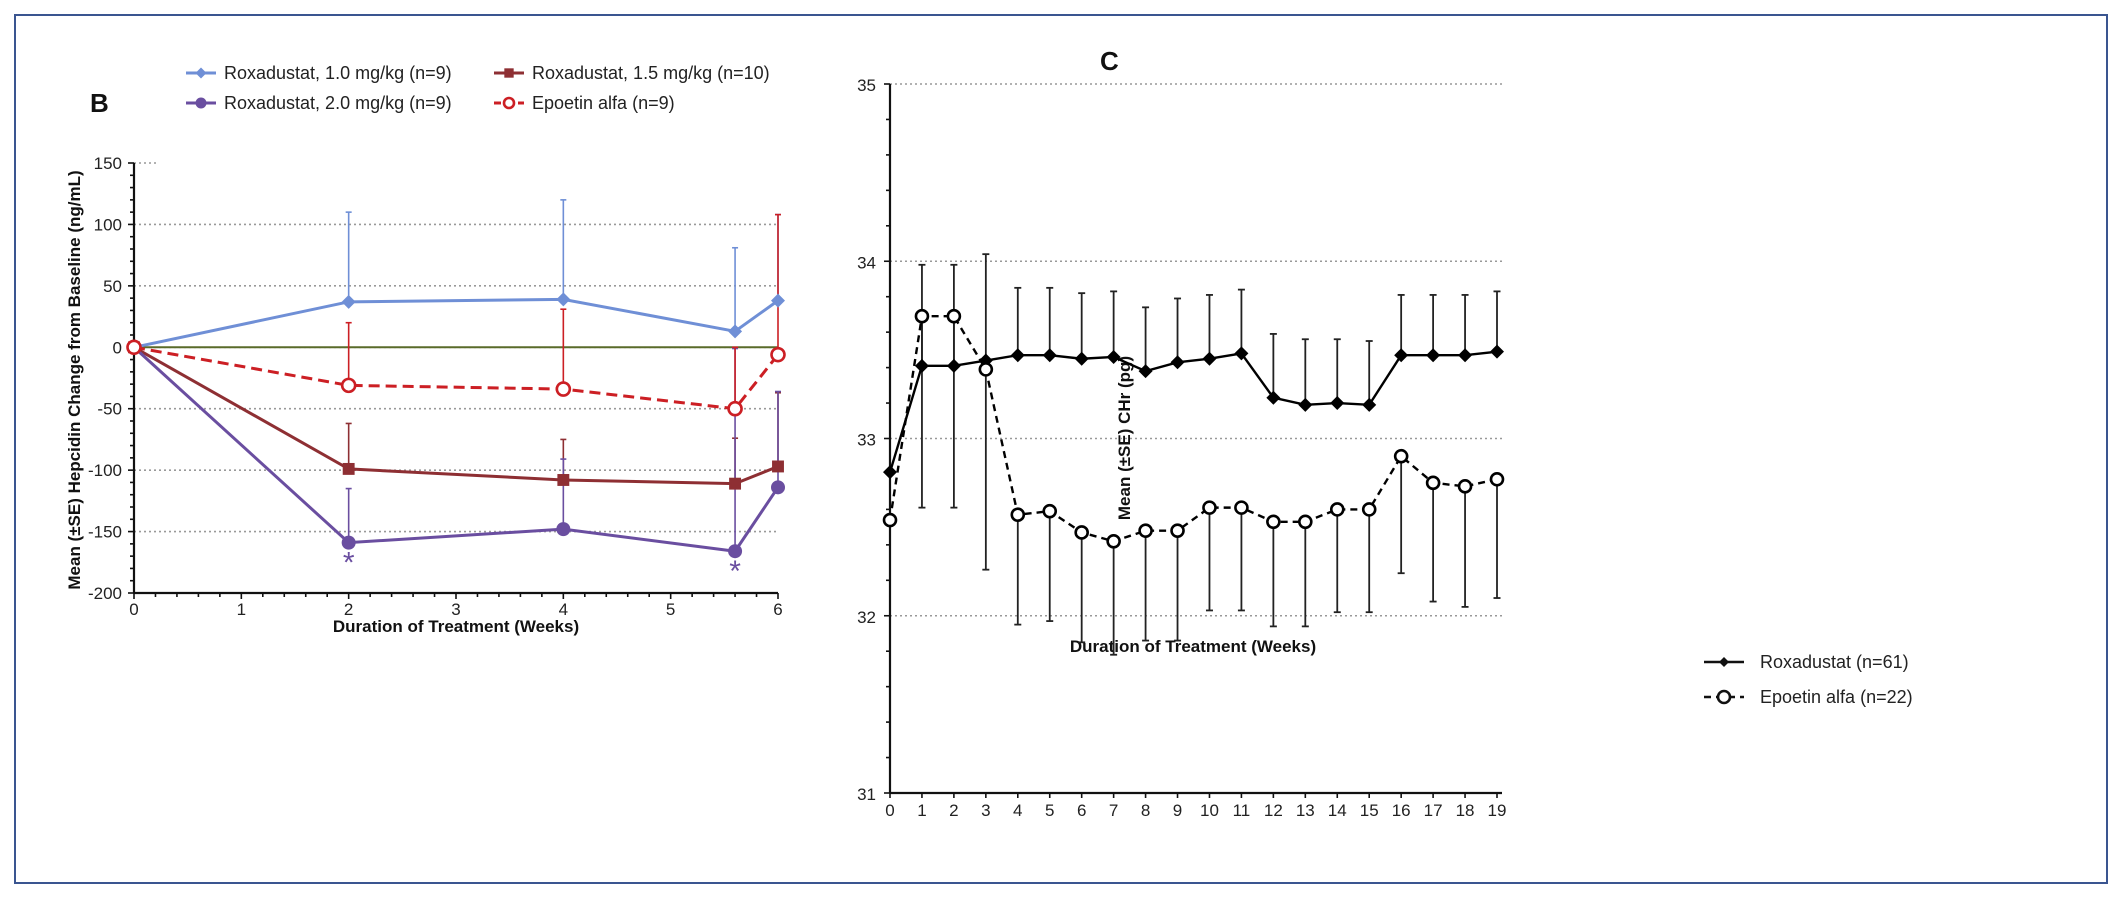  I want to click on legend-label: Roxadustat, 1.5 mg/kg (n=10), so click(651, 73).